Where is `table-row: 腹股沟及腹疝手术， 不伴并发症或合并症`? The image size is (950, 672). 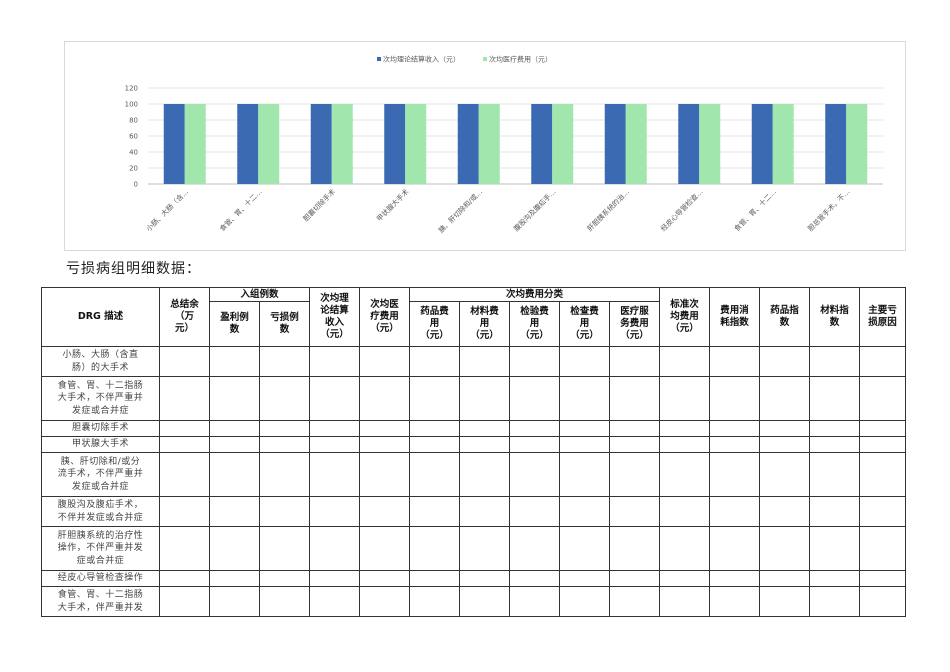
table-row: 腹股沟及腹疝手术， 不伴并发症或合并症 is located at coordinates (474, 511).